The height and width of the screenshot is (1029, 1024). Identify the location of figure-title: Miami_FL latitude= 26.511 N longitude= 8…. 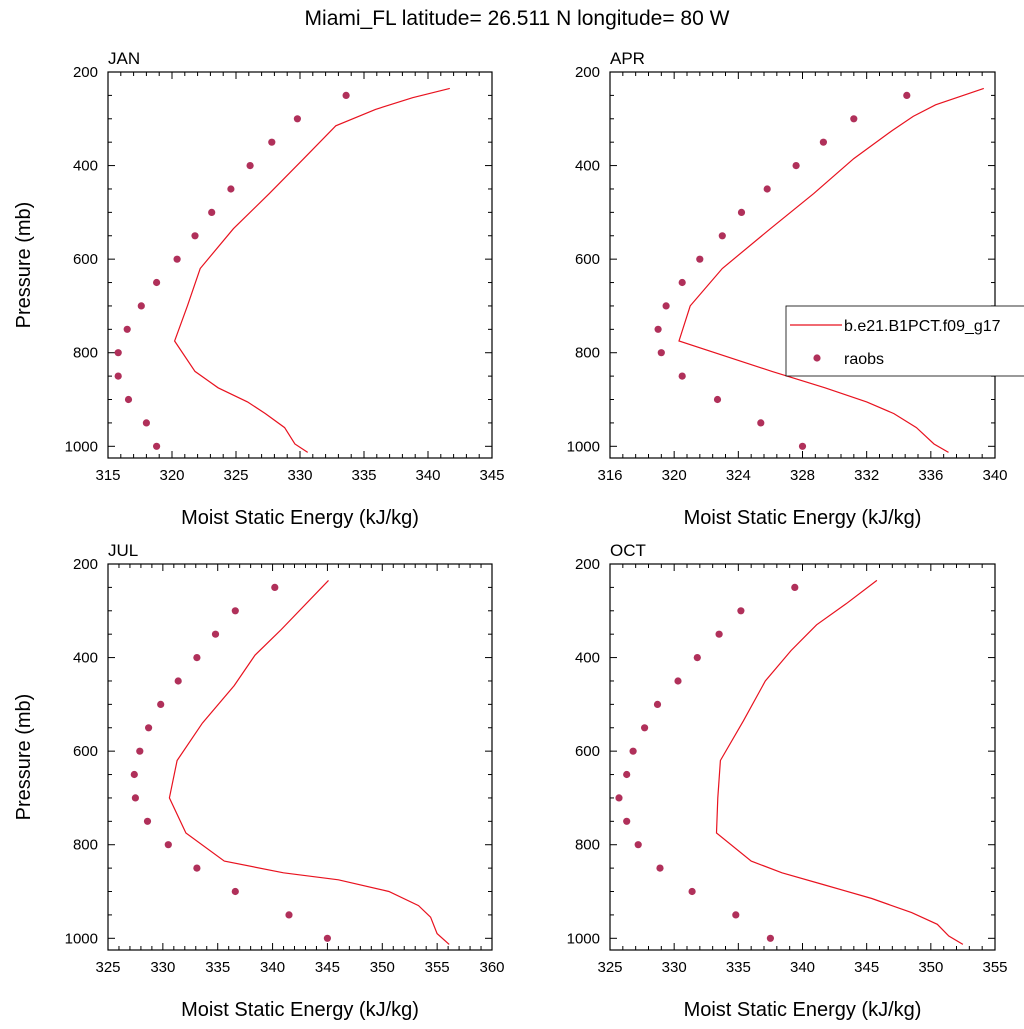
(517, 18).